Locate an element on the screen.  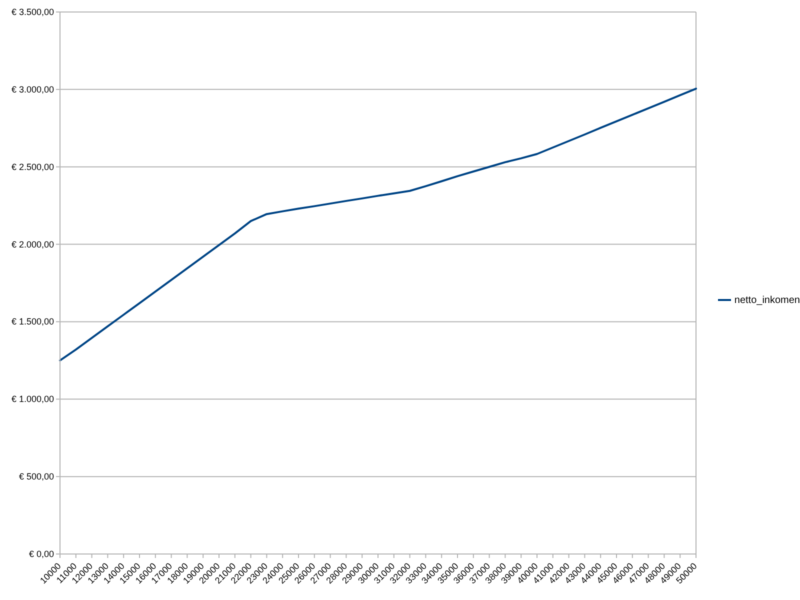
y-tick-label: € 3.500,00 is located at coordinates (32, 12).